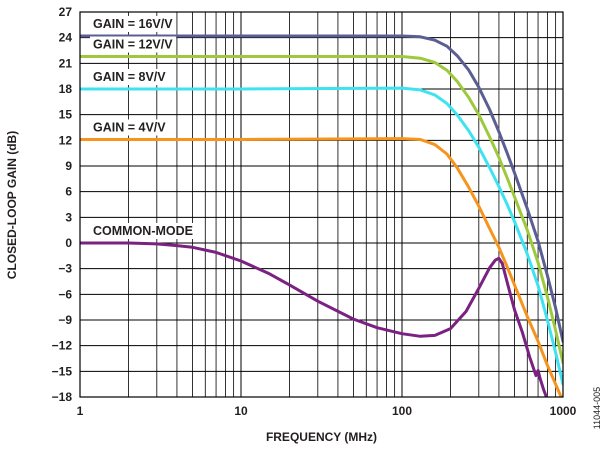 The image size is (606, 455). Describe the element at coordinates (66, 38) in the screenshot. I see `y-tick-label: 24` at that location.